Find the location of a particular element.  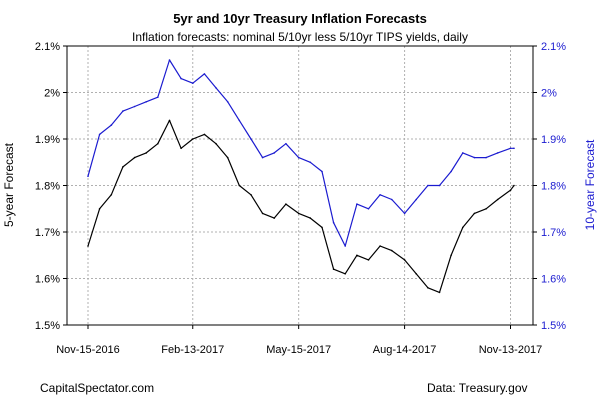

data-source: Data: Treasury.gov is located at coordinates (477, 388).